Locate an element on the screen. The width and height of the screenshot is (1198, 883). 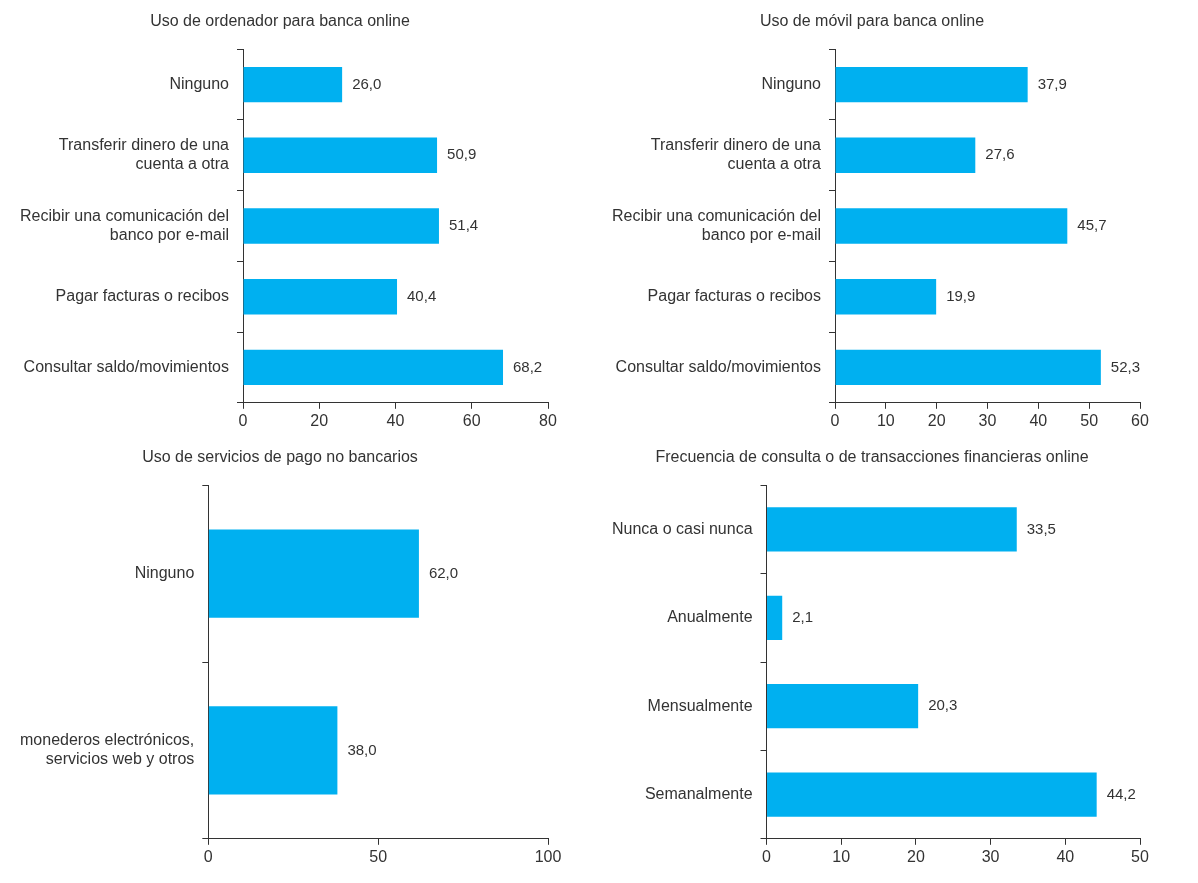
data-label: 33,5 is located at coordinates (1041, 528).